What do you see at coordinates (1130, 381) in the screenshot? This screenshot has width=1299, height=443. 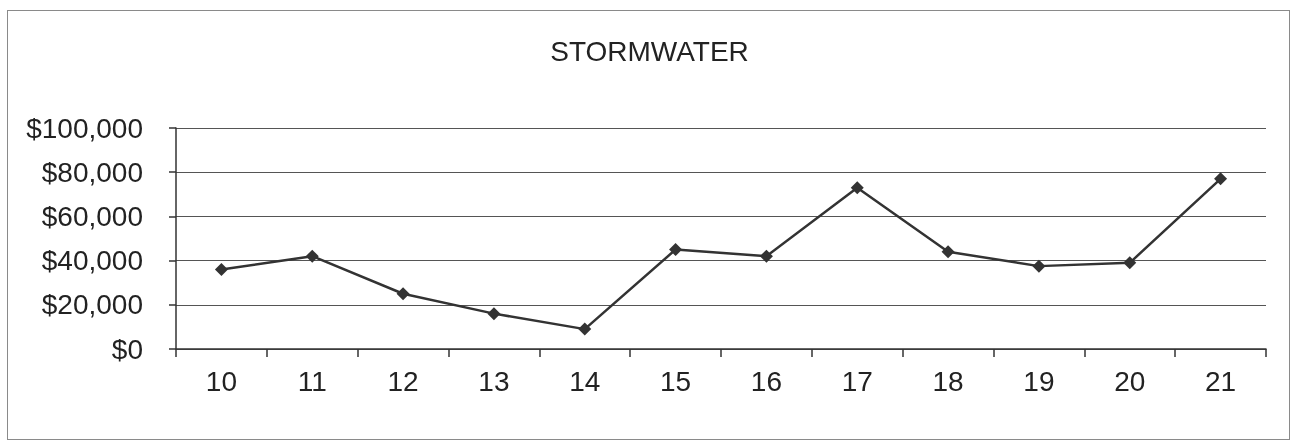 I see `x-tick-label: 20` at bounding box center [1130, 381].